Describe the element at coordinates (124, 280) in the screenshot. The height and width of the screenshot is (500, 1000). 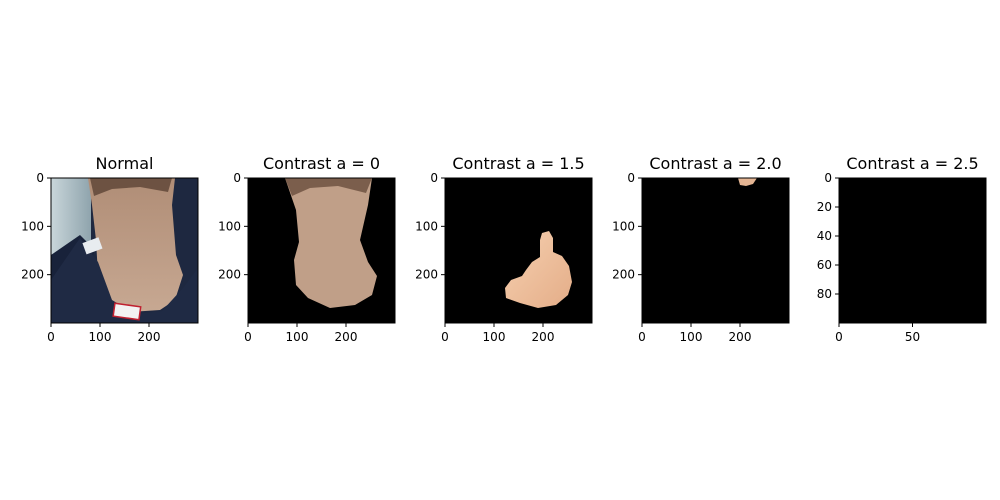
I see `shirt-collar` at that location.